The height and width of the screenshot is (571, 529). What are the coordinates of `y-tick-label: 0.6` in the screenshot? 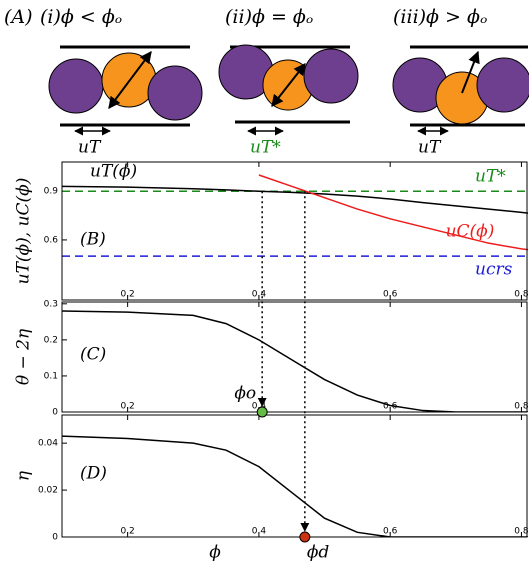 It's located at (51, 240).